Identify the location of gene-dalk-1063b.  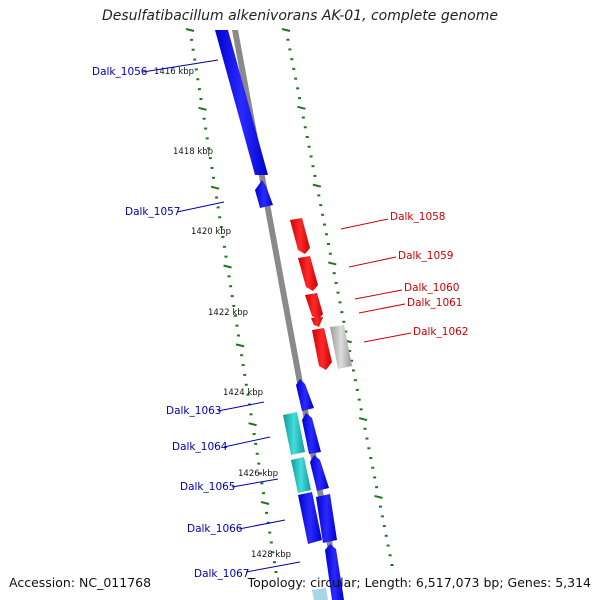
(311, 433).